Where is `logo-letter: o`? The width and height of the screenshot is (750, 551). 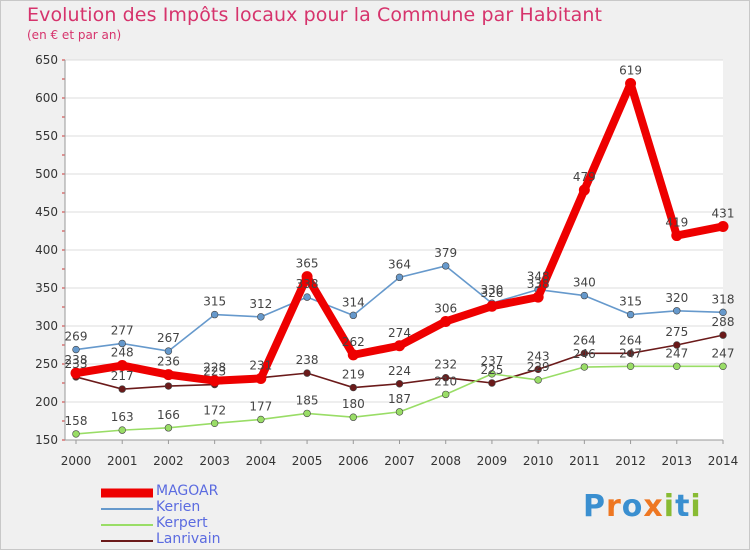
logo-letter: o is located at coordinates (632, 506).